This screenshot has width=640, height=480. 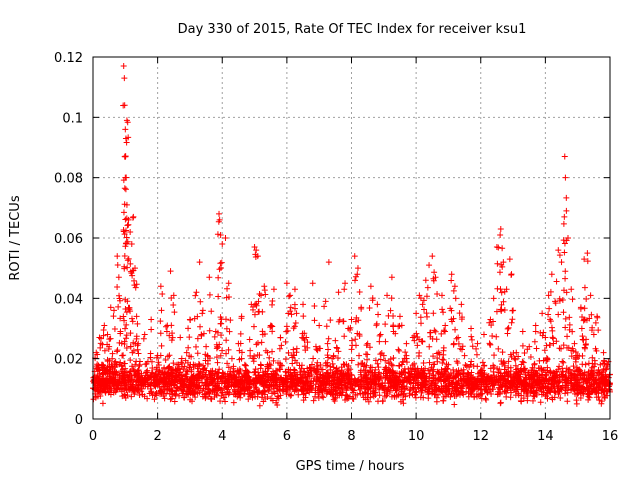 What do you see at coordinates (93, 436) in the screenshot?
I see `x-tick-label: 0` at bounding box center [93, 436].